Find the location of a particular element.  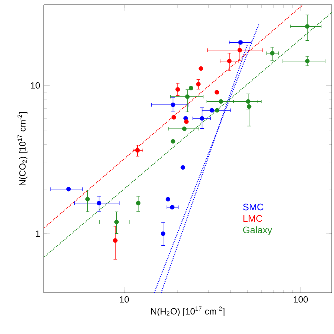

x-axis-title: N(H$_{2}$O) [10$^{17}$ cm$^{-2}$] is located at coordinates (188, 311).